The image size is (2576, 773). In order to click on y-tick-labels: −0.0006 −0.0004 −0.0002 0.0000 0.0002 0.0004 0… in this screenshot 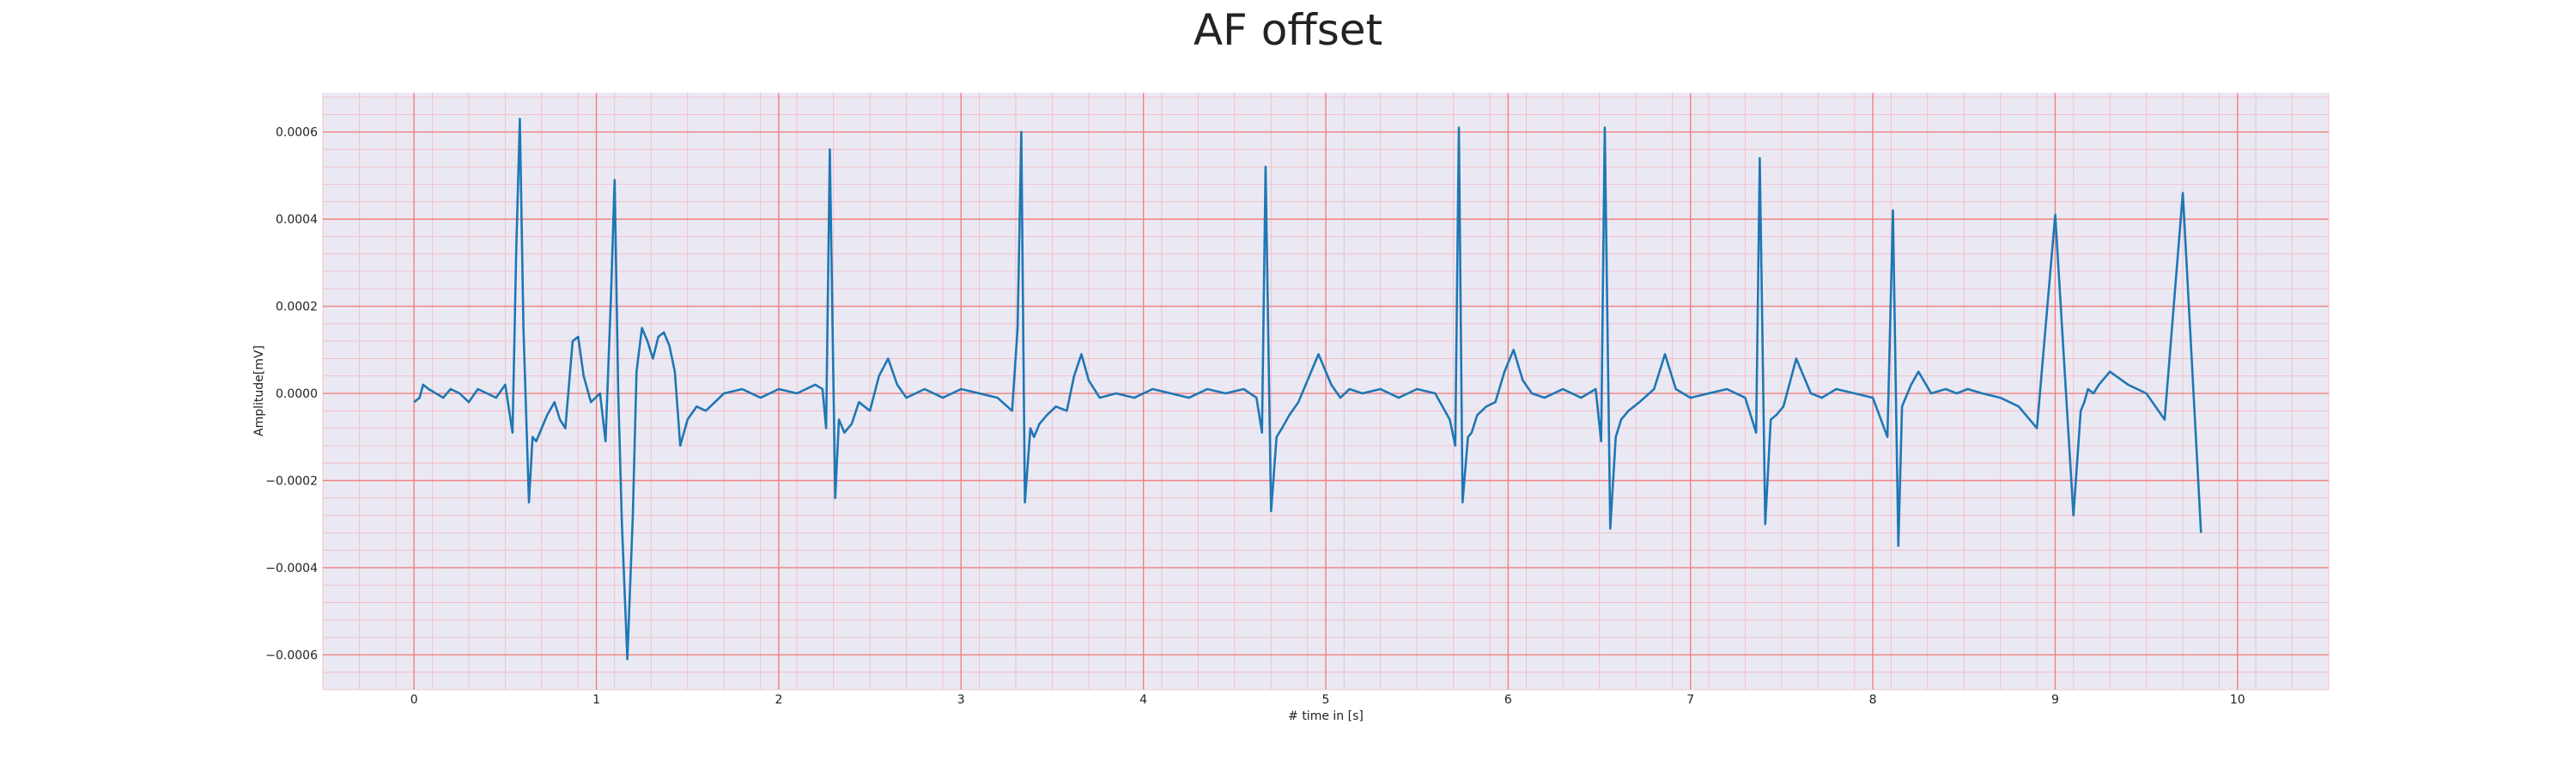, I will do `click(291, 394)`.